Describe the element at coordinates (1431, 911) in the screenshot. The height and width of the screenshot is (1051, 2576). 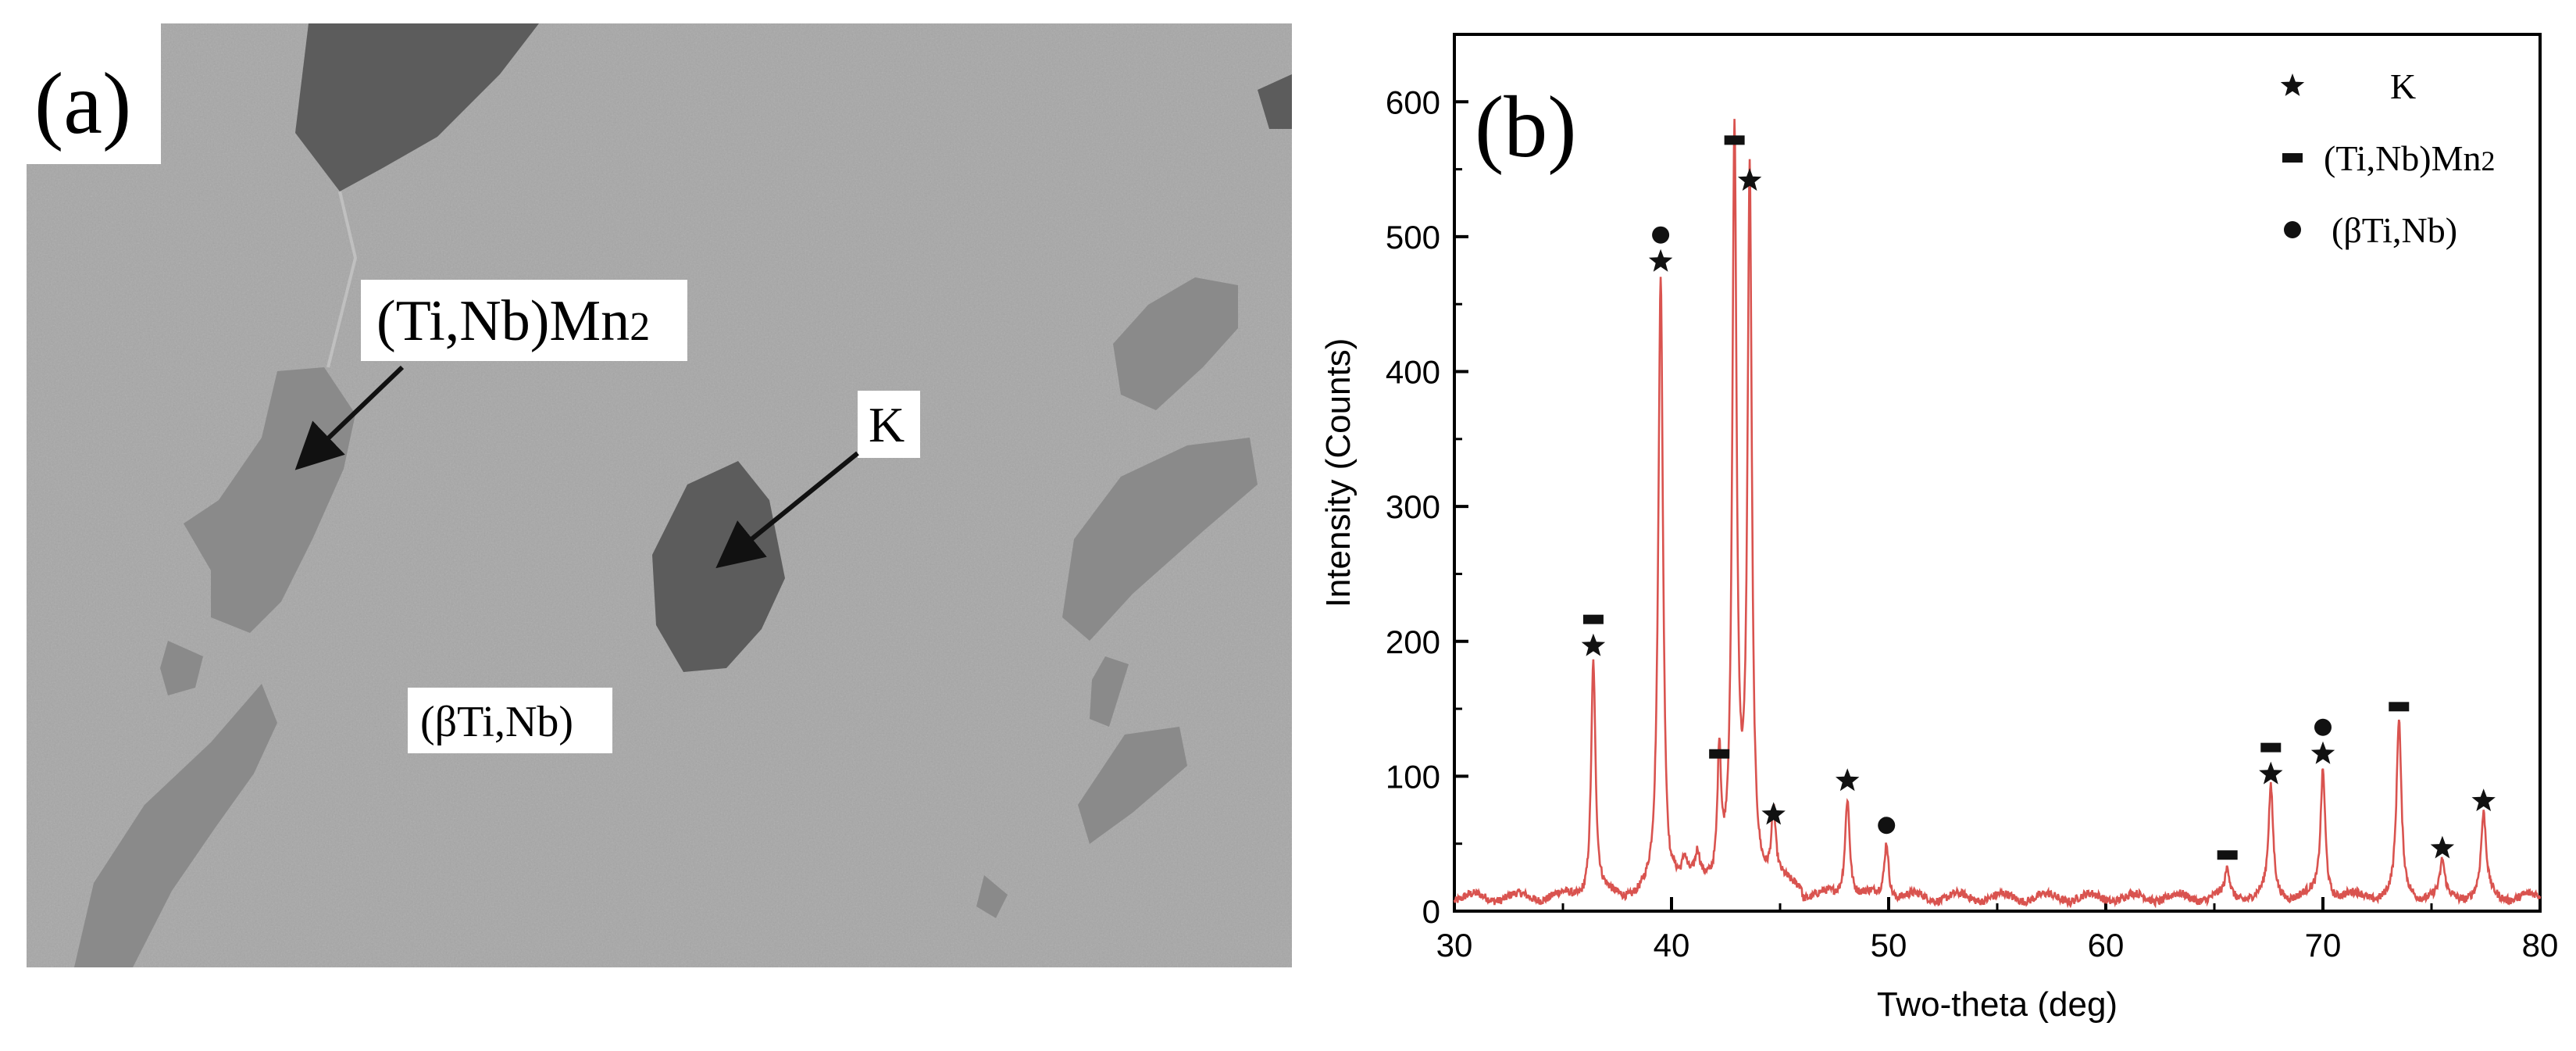
I see `y-tick-label: 0` at that location.